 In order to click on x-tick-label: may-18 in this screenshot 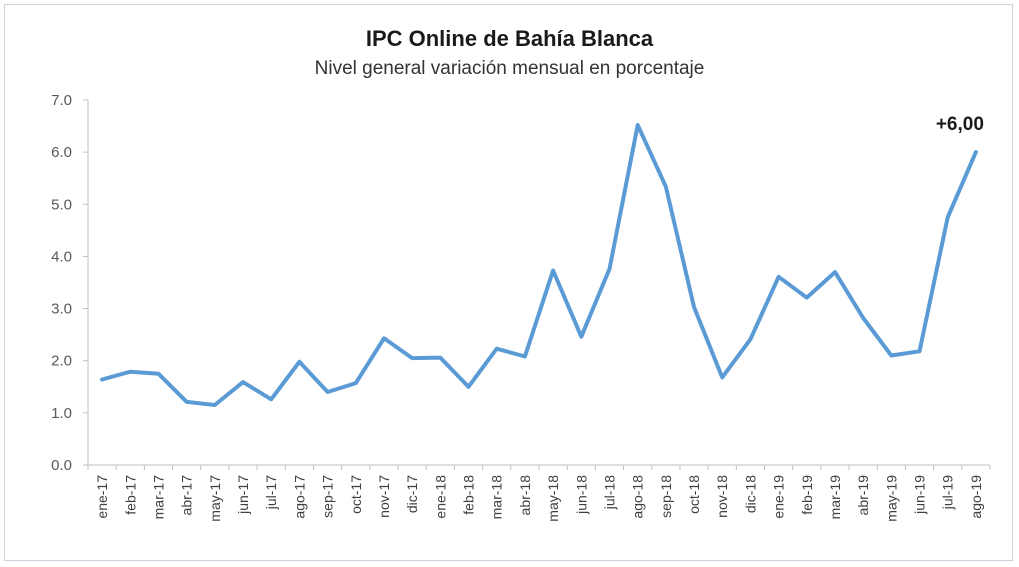, I will do `click(553, 498)`.